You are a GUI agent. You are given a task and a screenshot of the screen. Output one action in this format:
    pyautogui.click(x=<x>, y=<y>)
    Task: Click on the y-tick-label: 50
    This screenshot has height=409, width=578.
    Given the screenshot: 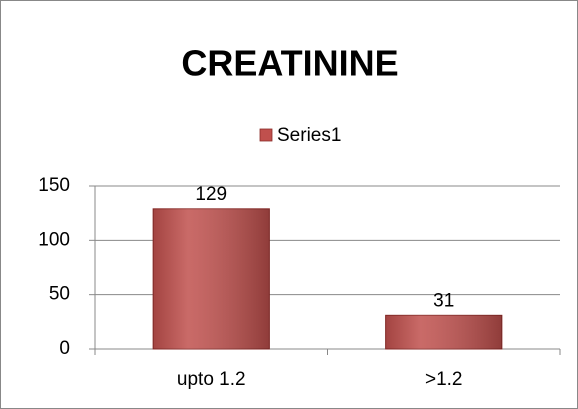 What is the action you would take?
    pyautogui.click(x=59, y=294)
    